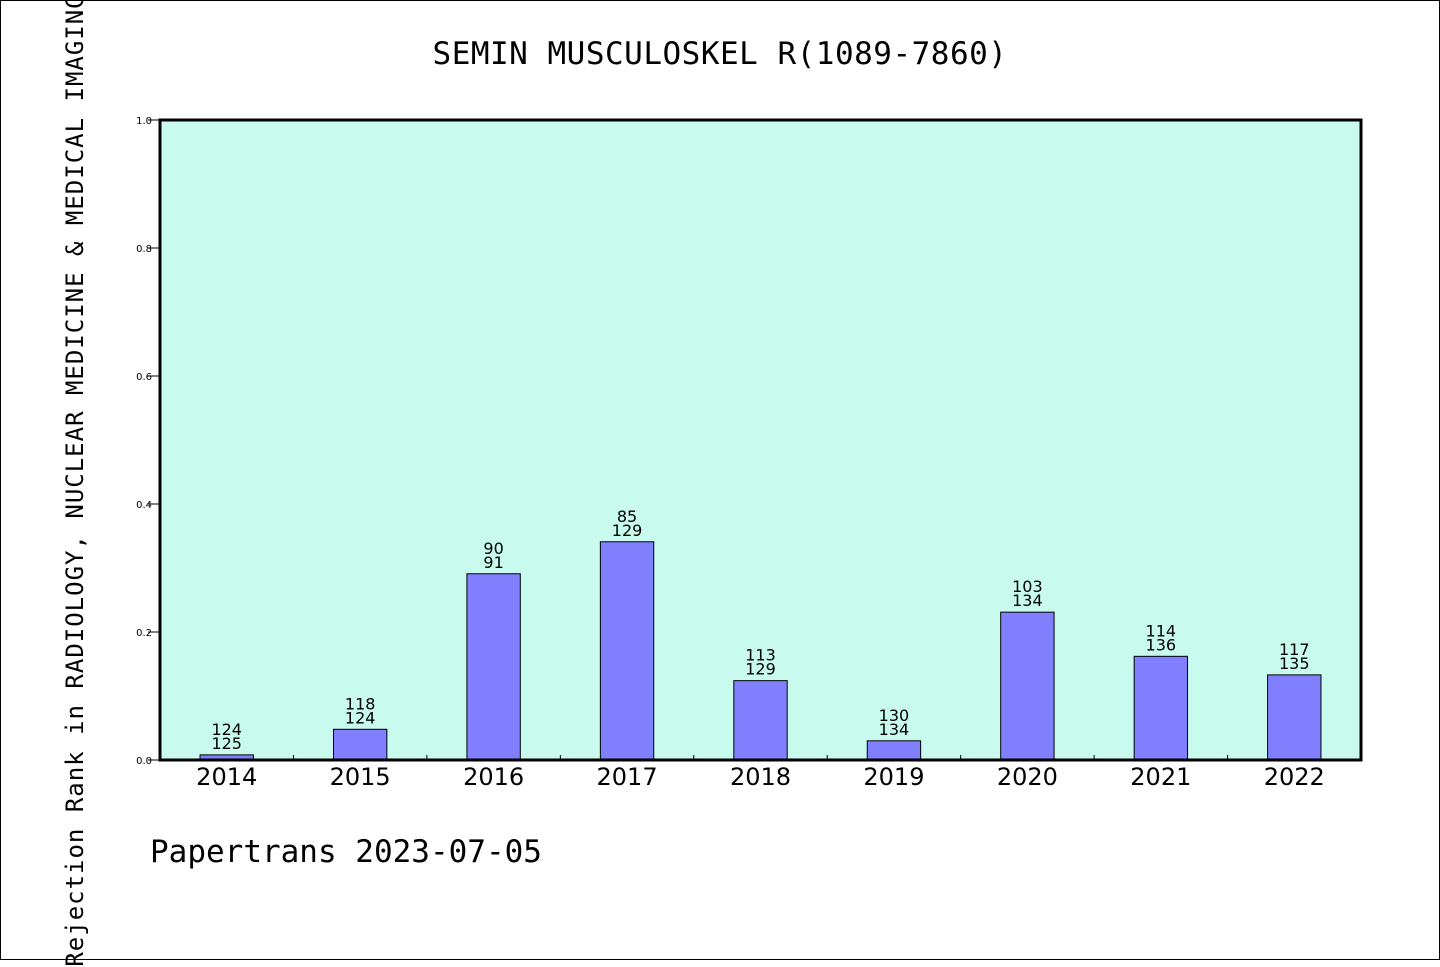 This screenshot has height=967, width=1440. Describe the element at coordinates (493, 548) in the screenshot. I see `data-label-top: 90` at that location.